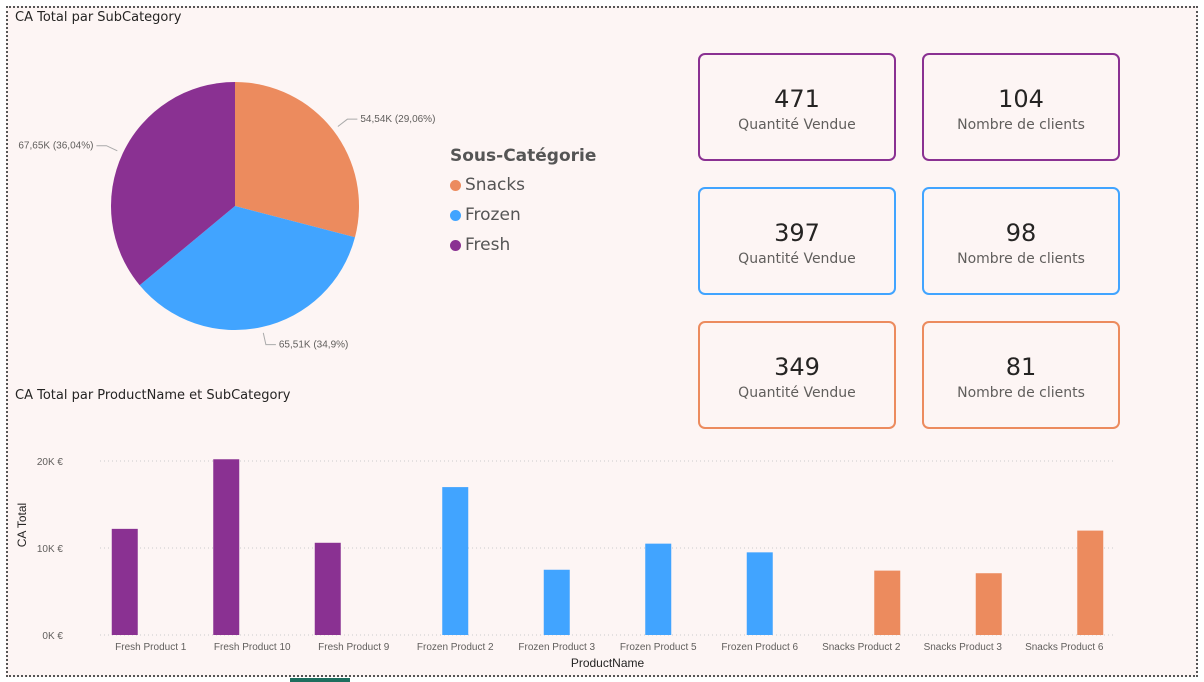 This screenshot has width=1204, height=682. I want to click on card-value: 98, so click(1021, 233).